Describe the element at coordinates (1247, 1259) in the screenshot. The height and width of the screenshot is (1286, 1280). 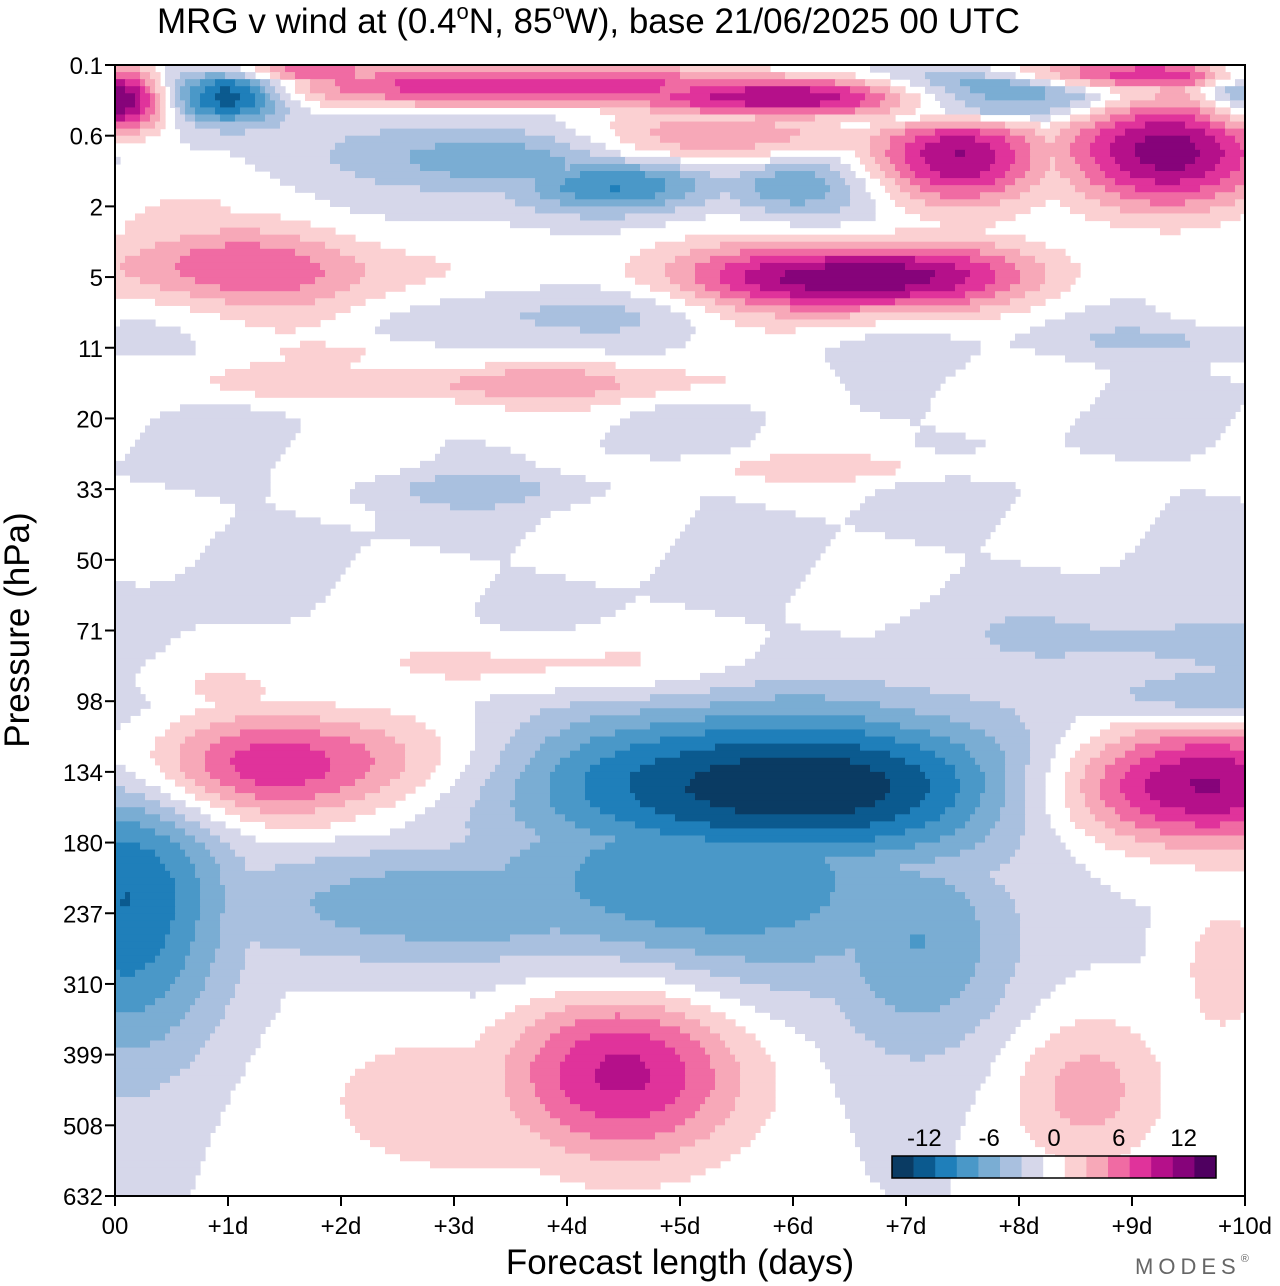
I see `brand-mark: ®` at that location.